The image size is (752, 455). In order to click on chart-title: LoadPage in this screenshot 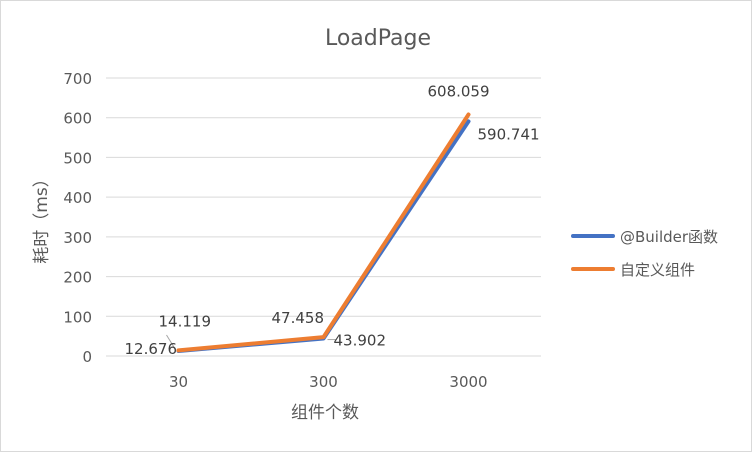, I will do `click(378, 38)`.